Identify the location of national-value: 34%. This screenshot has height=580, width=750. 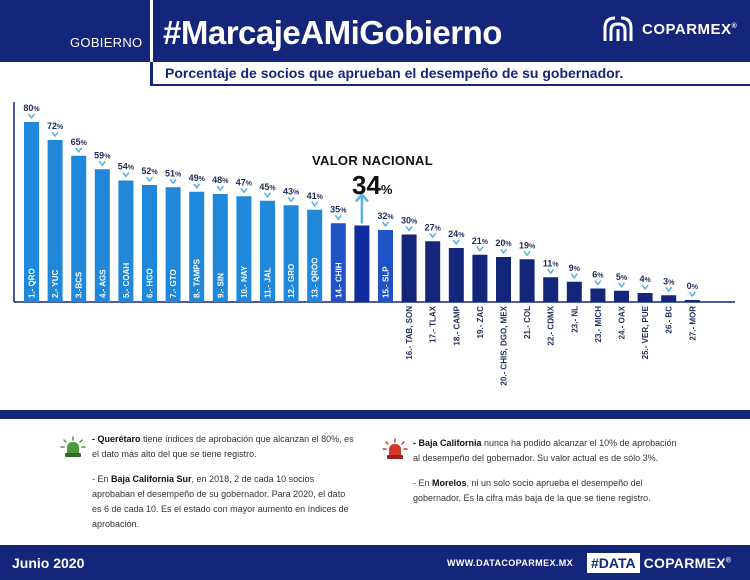
(372, 185).